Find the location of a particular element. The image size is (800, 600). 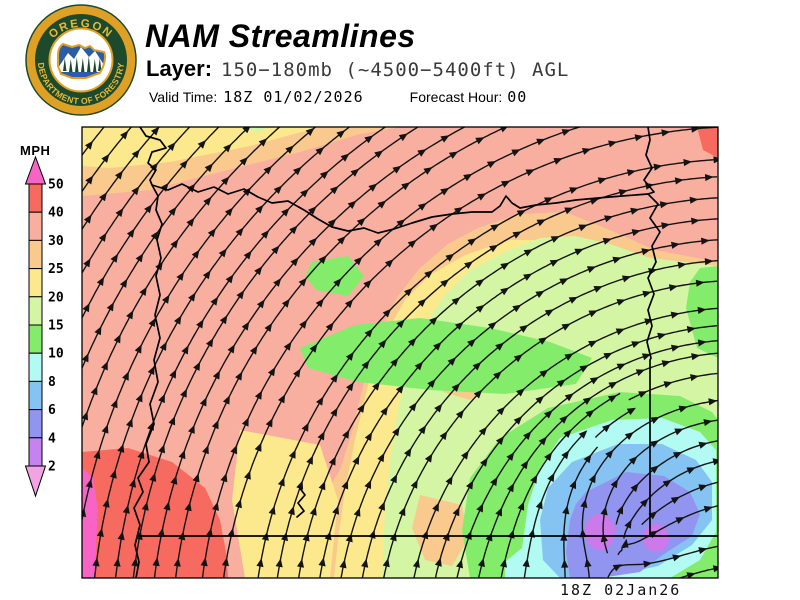

forecast-hour-value: 00 is located at coordinates (517, 97).